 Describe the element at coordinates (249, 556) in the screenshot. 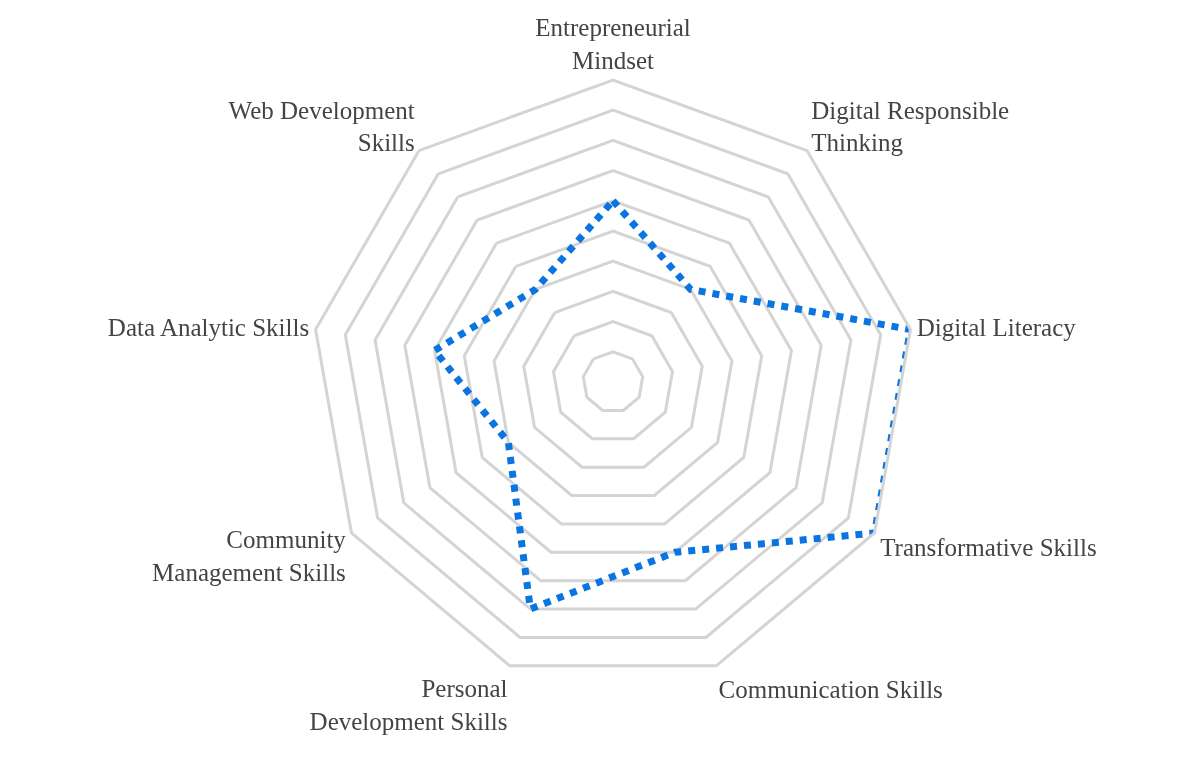

I see `spoke-label: Community Management Skills` at that location.